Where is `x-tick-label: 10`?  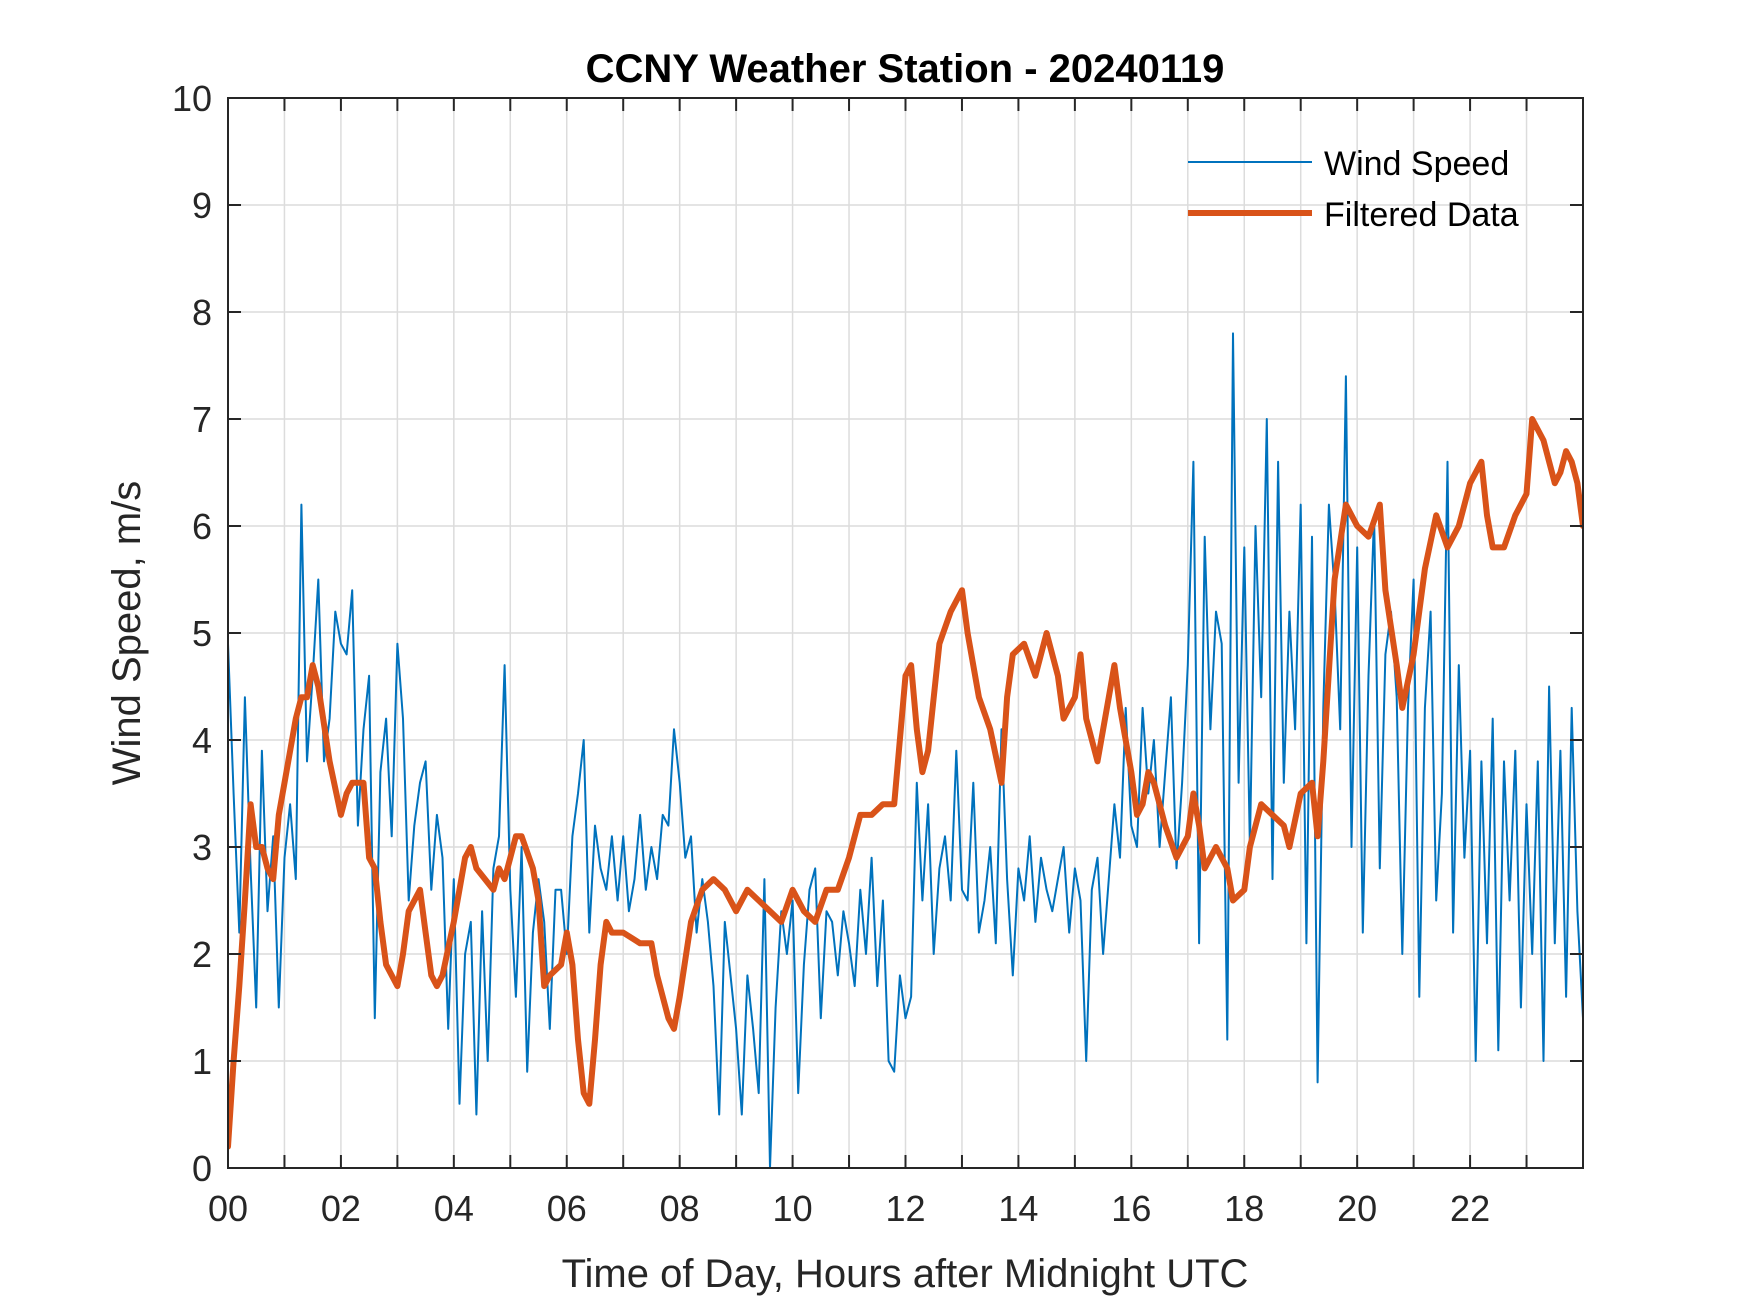 x-tick-label: 10 is located at coordinates (793, 1208).